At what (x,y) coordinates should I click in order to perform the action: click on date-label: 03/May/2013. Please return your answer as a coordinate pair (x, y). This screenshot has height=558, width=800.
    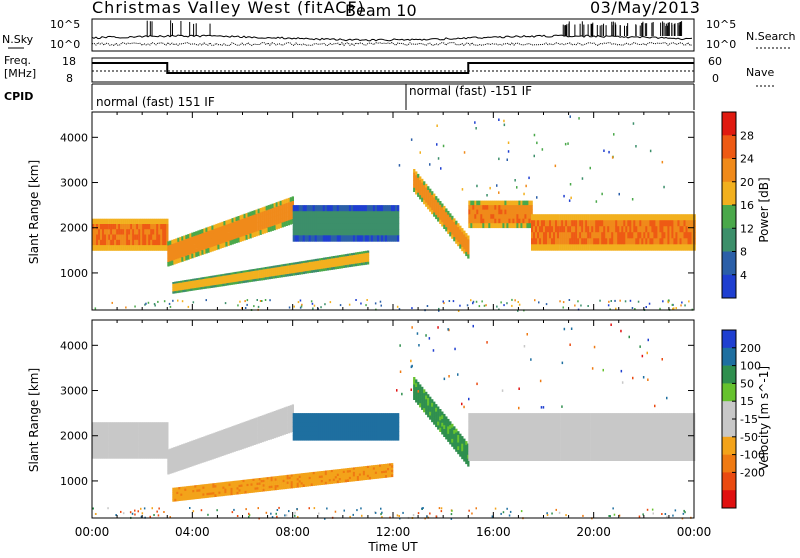
    Looking at the image, I should click on (645, 8).